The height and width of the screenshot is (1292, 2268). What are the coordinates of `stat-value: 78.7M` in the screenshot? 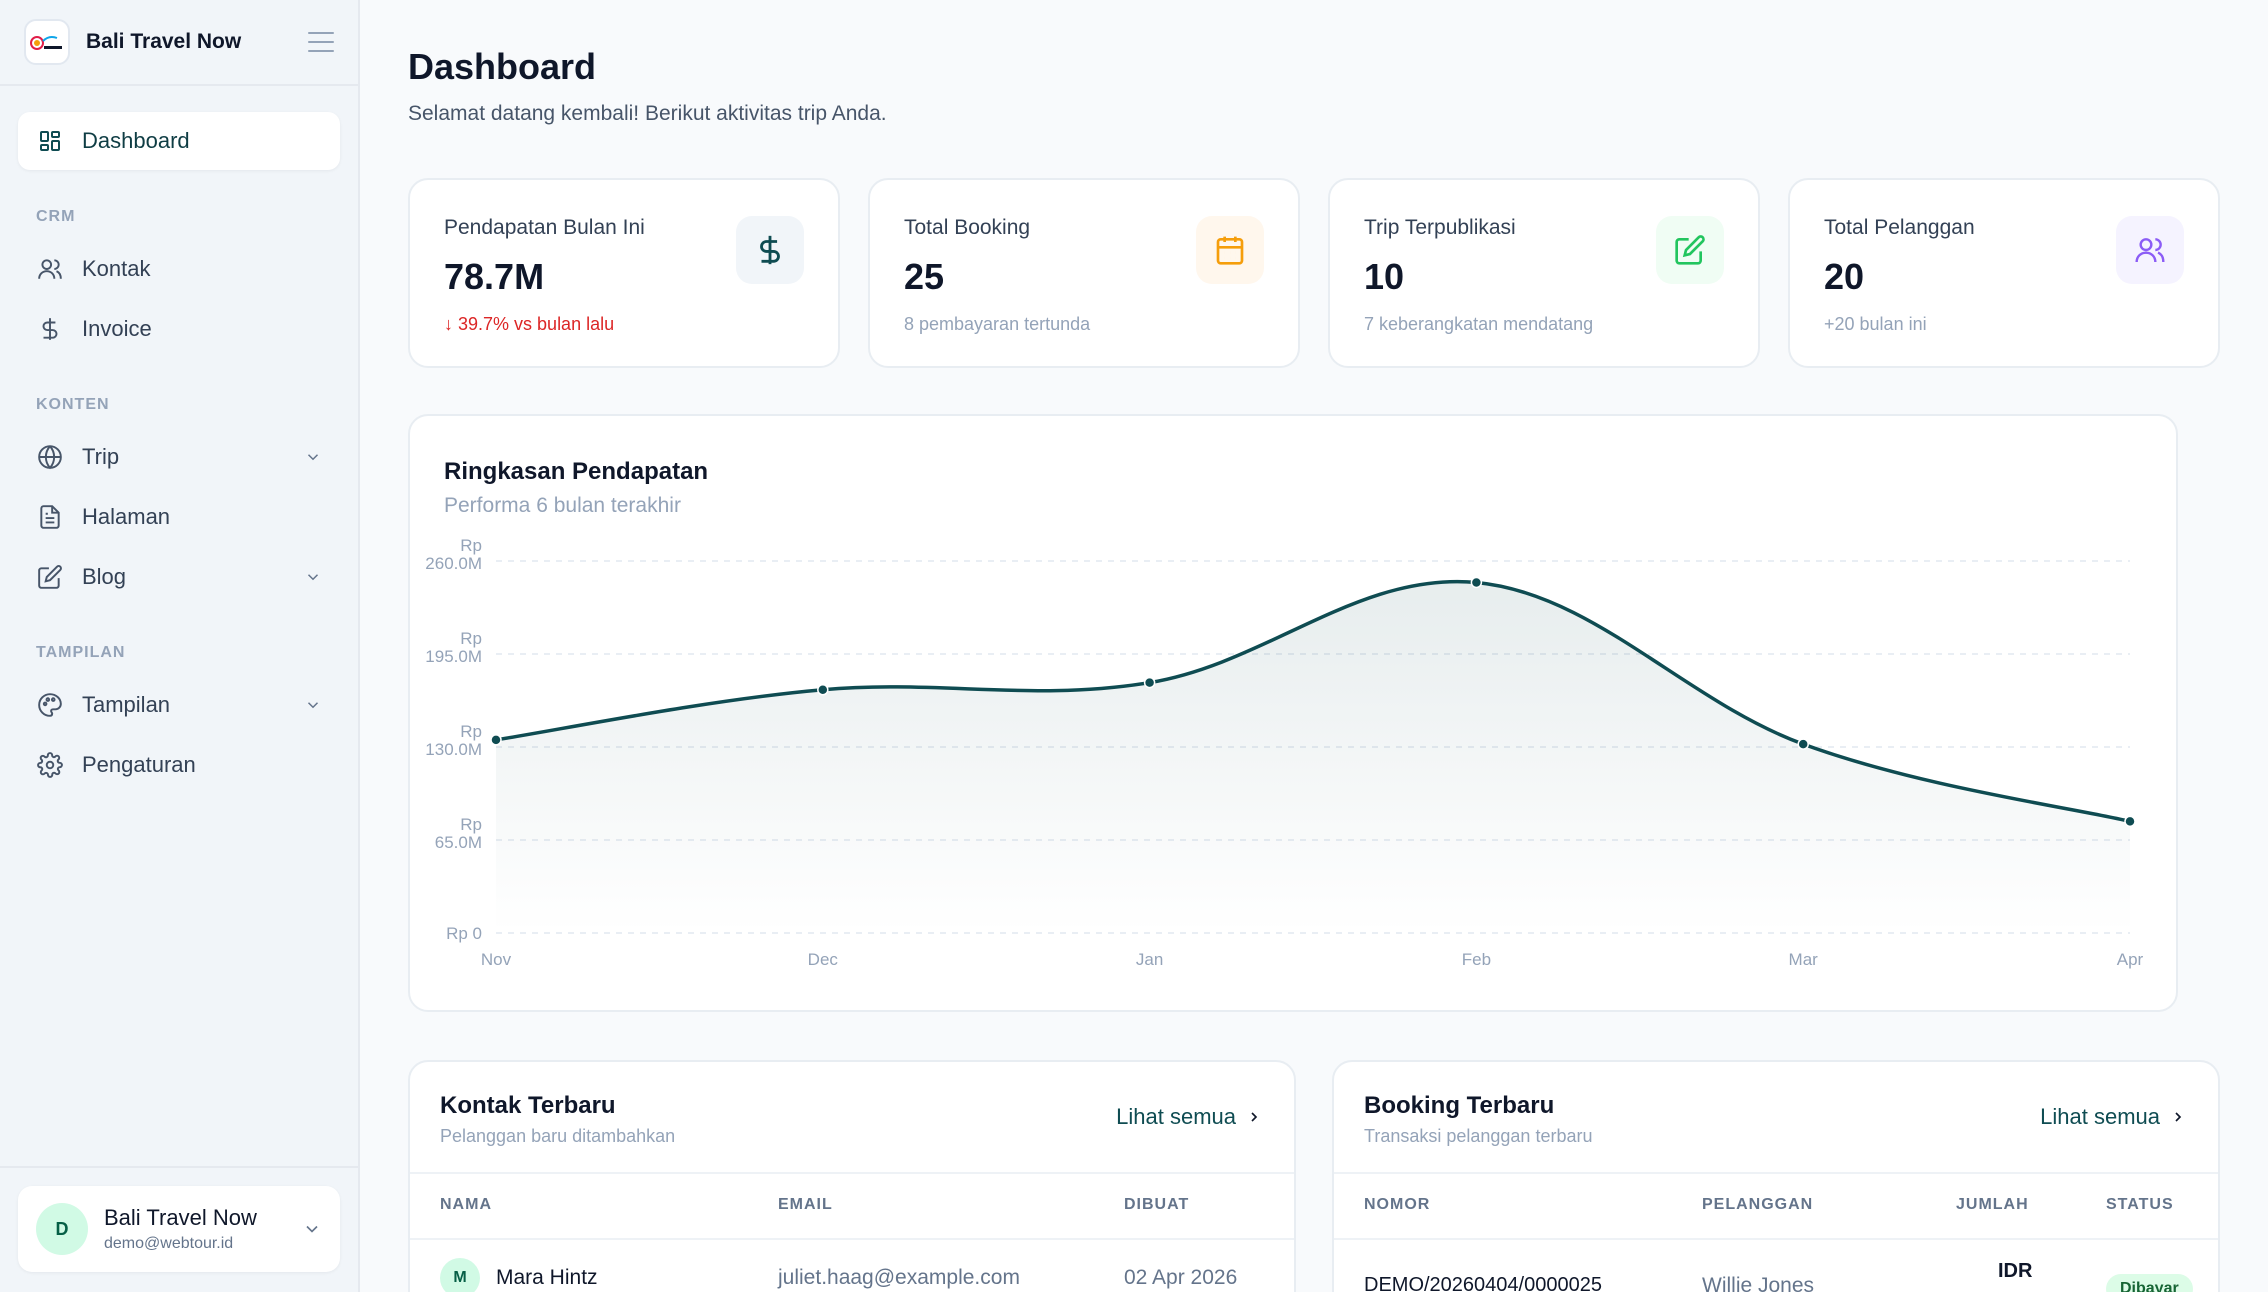 It's located at (494, 276).